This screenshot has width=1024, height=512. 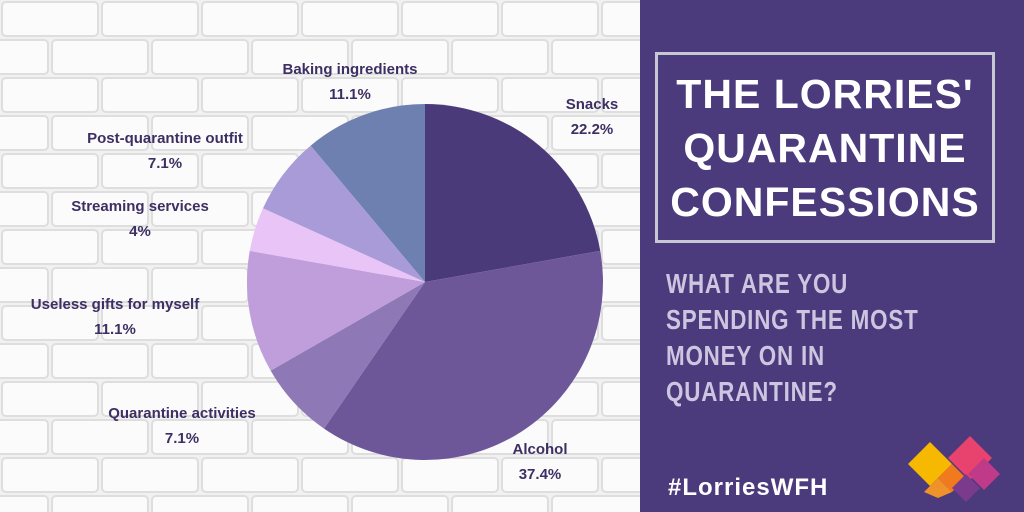 I want to click on slice-label: Baking ingredients, so click(x=349, y=69).